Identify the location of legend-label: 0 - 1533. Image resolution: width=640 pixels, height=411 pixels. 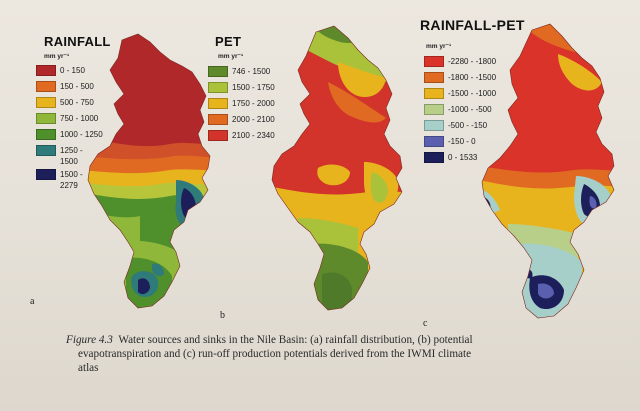
(463, 157).